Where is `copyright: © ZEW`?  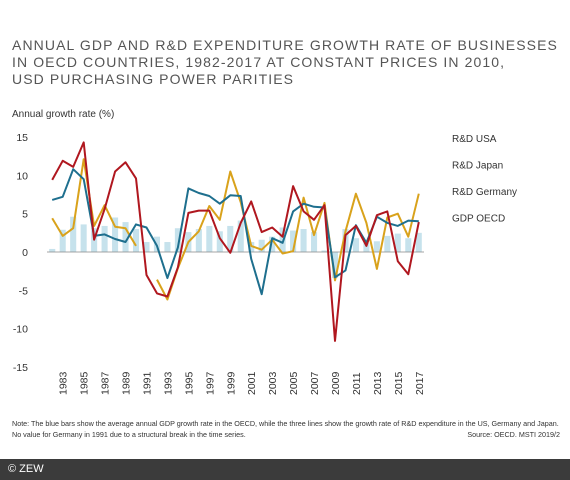
copyright: © ZEW is located at coordinates (26, 469).